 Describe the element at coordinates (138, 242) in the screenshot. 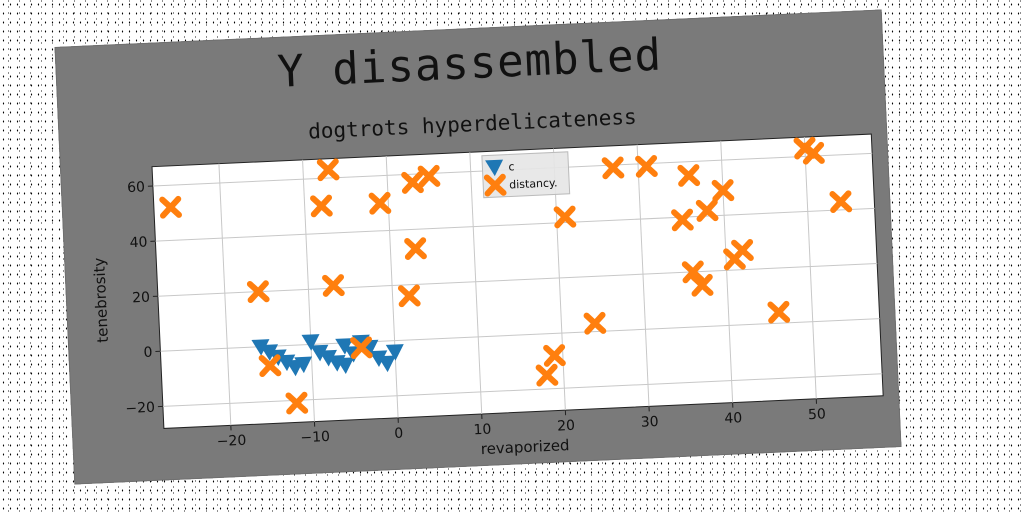

I see `y-tick-label: 40` at that location.